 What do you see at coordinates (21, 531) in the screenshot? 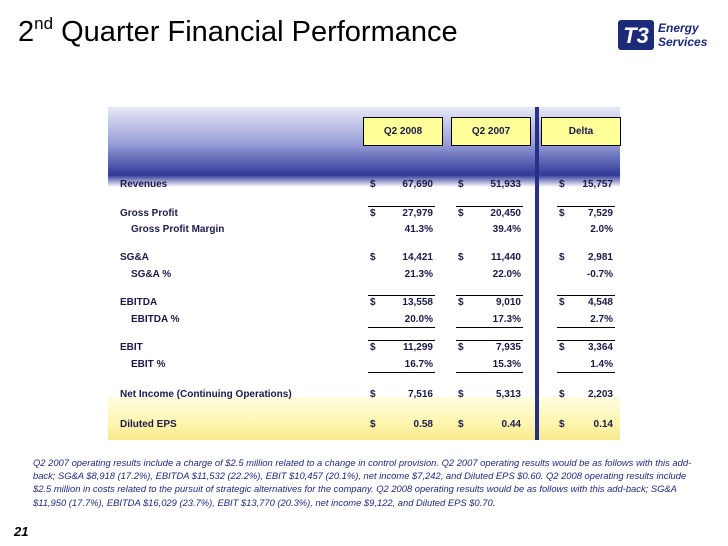
I see `page-number: 21` at bounding box center [21, 531].